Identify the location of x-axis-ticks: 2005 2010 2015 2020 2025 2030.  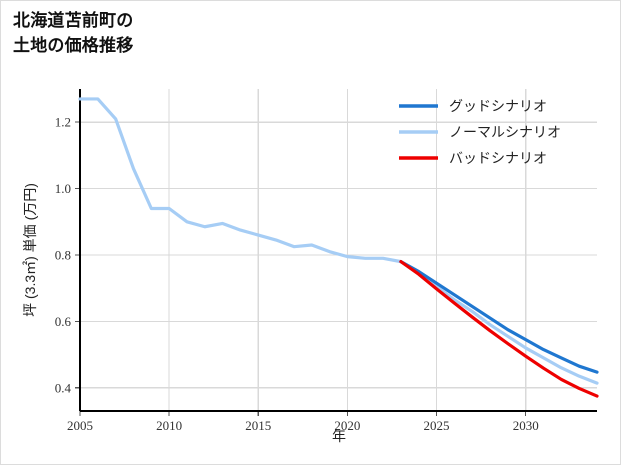
(303, 422).